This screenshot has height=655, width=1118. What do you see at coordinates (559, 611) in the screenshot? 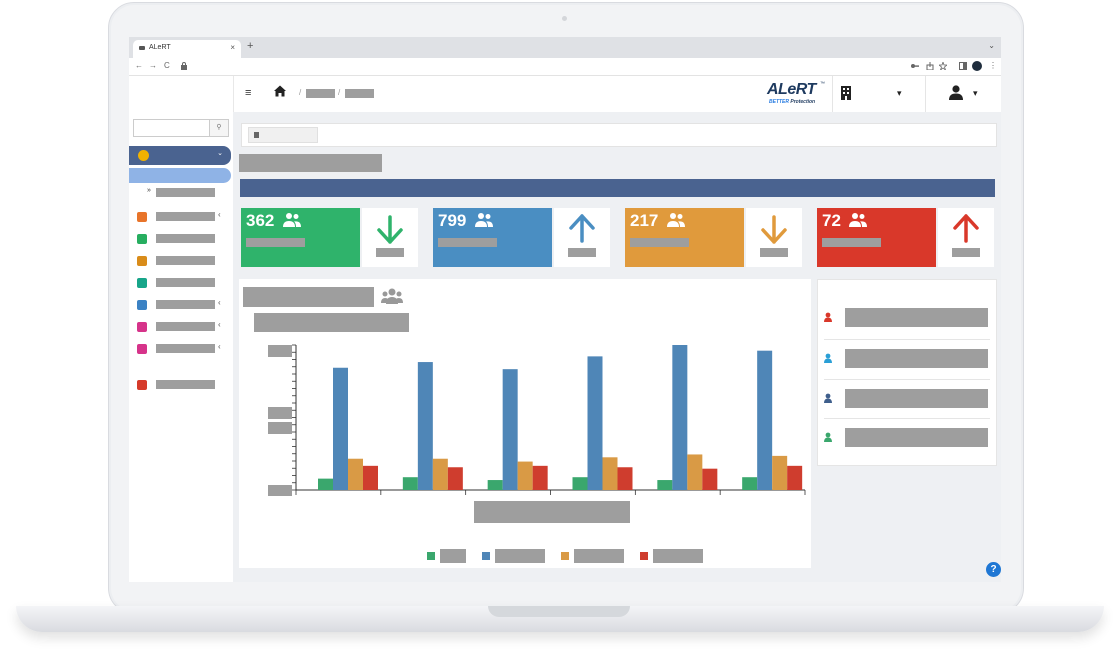
I see `laptop-notch` at bounding box center [559, 611].